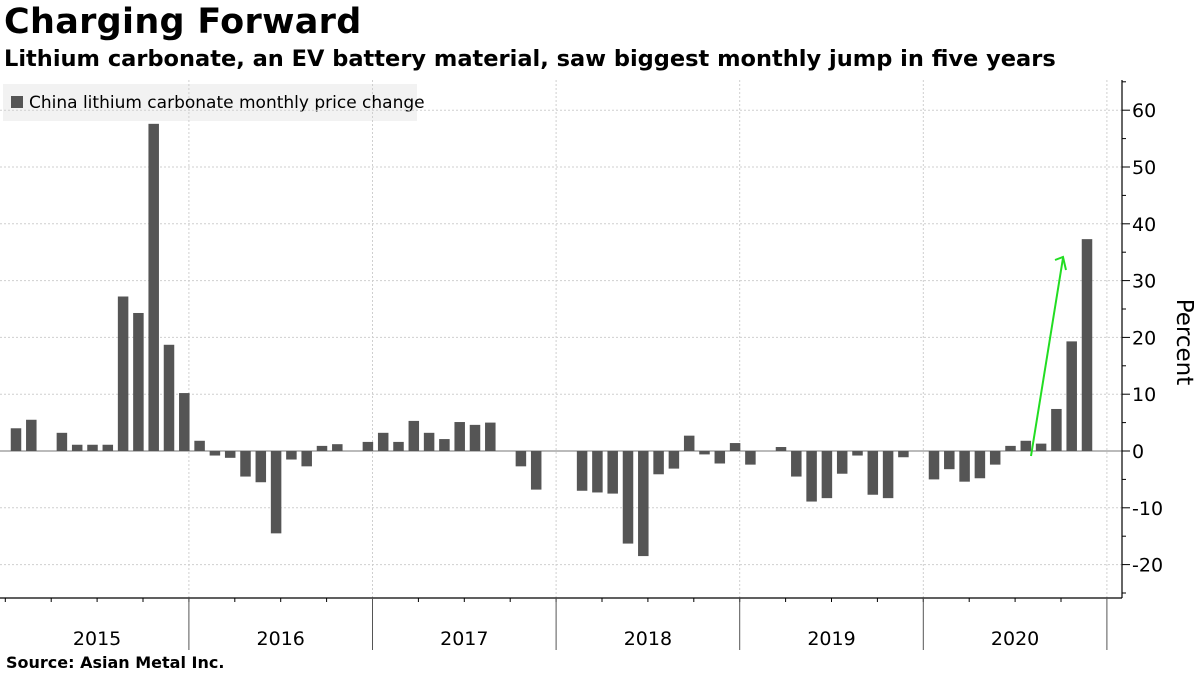 Image resolution: width=1200 pixels, height=675 pixels. Describe the element at coordinates (1138, 452) in the screenshot. I see `y-tick-label-0: 0` at that location.